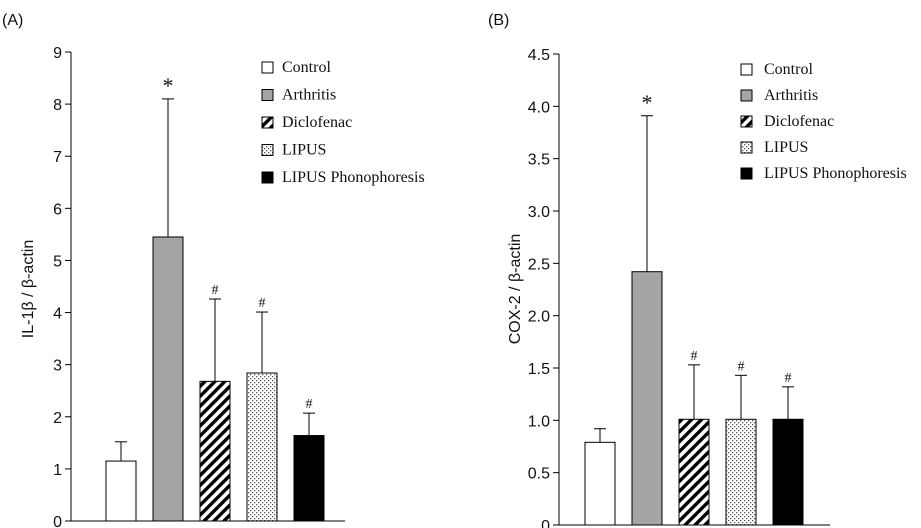 This screenshot has width=921, height=528. Describe the element at coordinates (515, 289) in the screenshot. I see `y-axis-title-b: COX-2 / β-actin` at that location.